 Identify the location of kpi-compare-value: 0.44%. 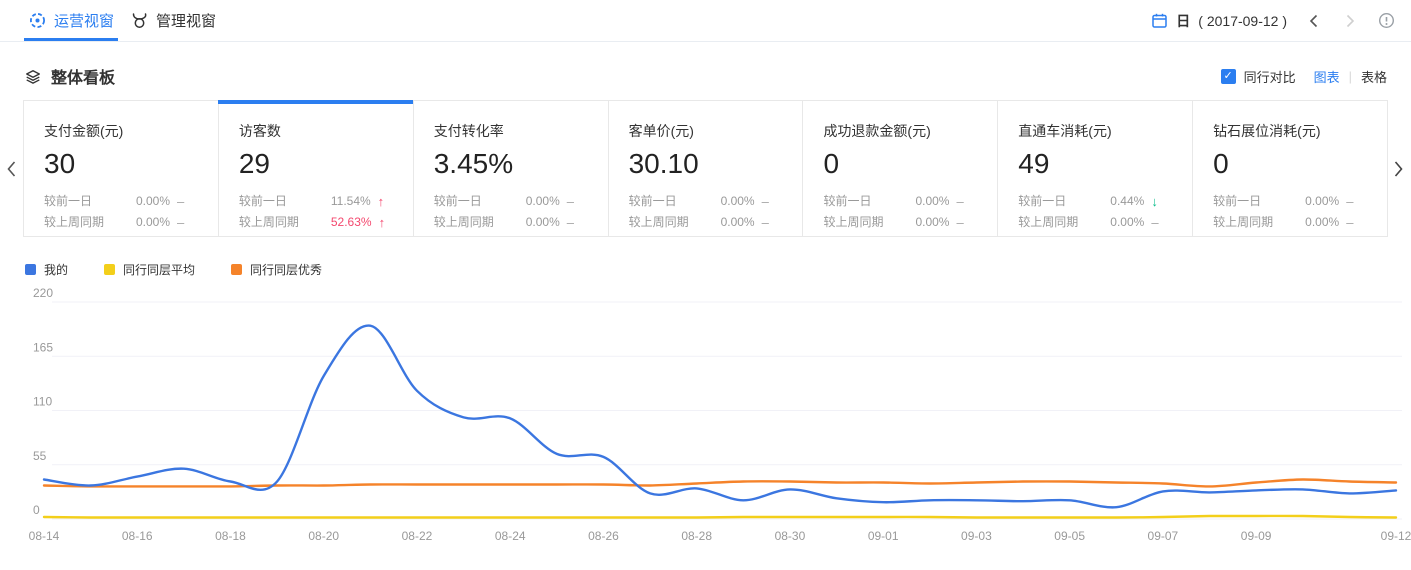
(1127, 201).